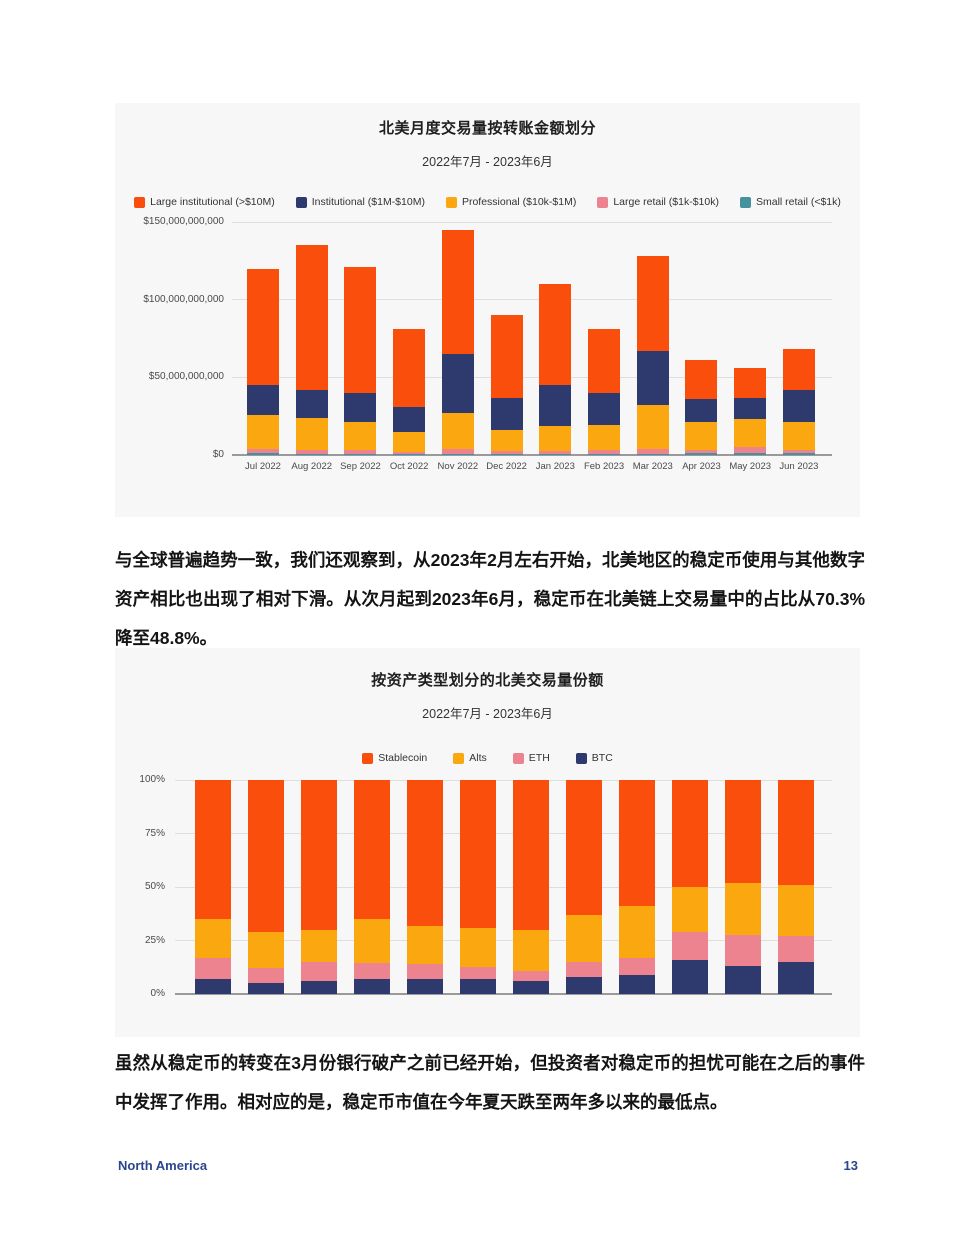  I want to click on bar-aug-2022, so click(266, 887).